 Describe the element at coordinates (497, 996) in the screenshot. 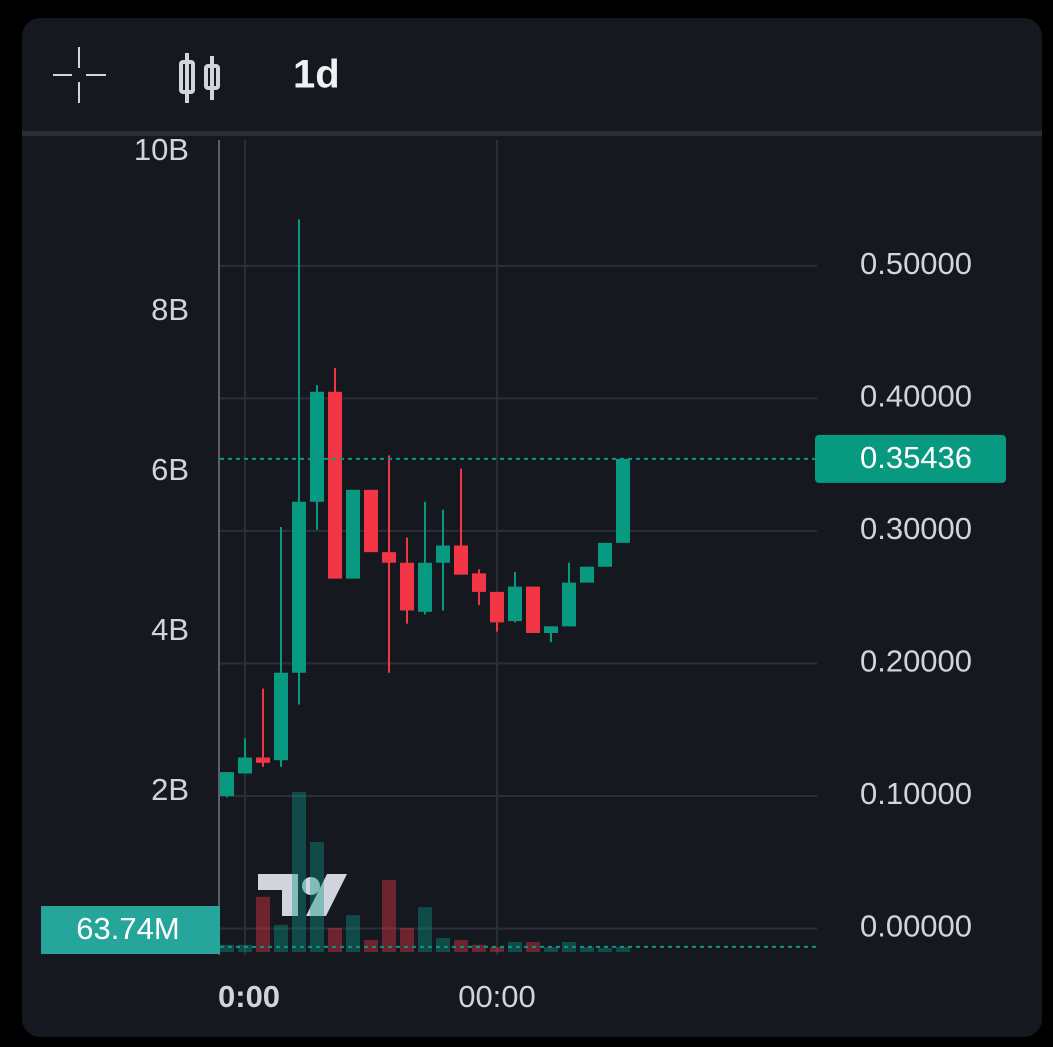

I see `x-tick-label: 00:00` at that location.